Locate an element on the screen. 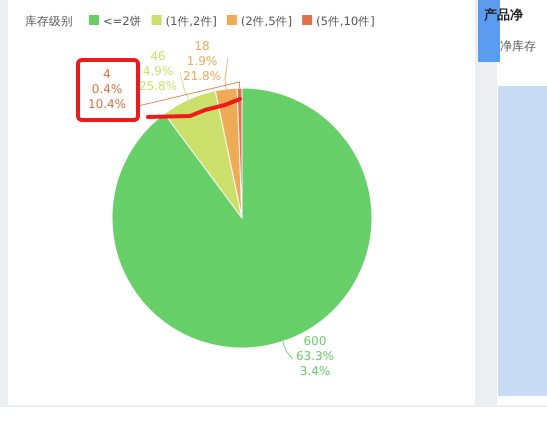 The width and height of the screenshot is (547, 423). legend-label: (5件,10件] is located at coordinates (345, 21).